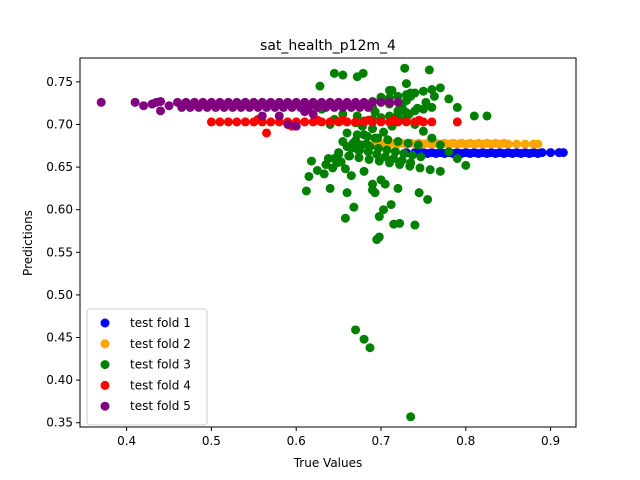 The height and width of the screenshot is (480, 640). I want to click on y-tick-label: 0.40, so click(59, 380).